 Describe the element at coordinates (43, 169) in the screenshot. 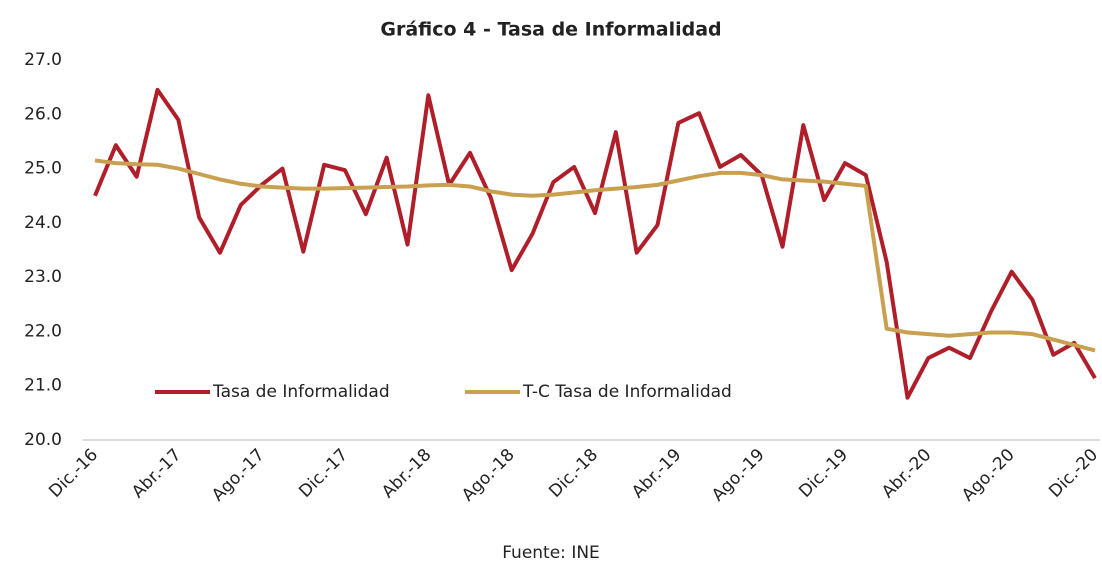

I see `y-tick-label: 25.0` at that location.